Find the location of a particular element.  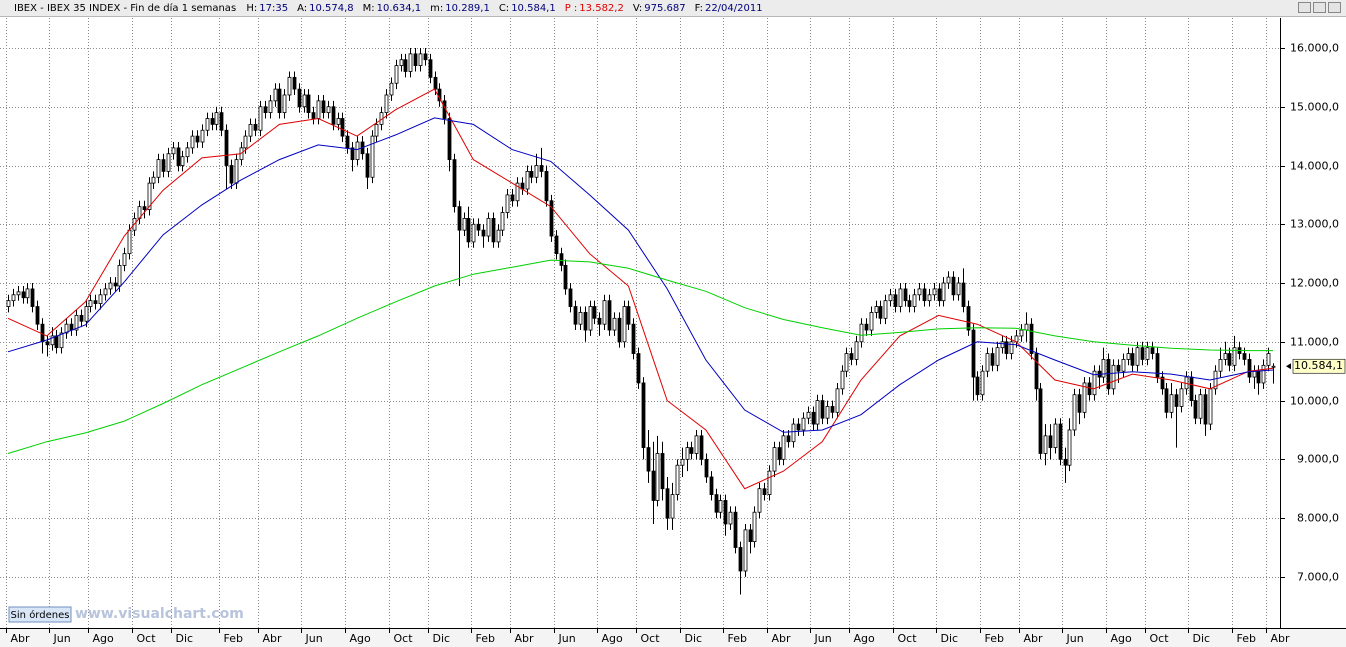

x-tick-label: Jun is located at coordinates (314, 638).